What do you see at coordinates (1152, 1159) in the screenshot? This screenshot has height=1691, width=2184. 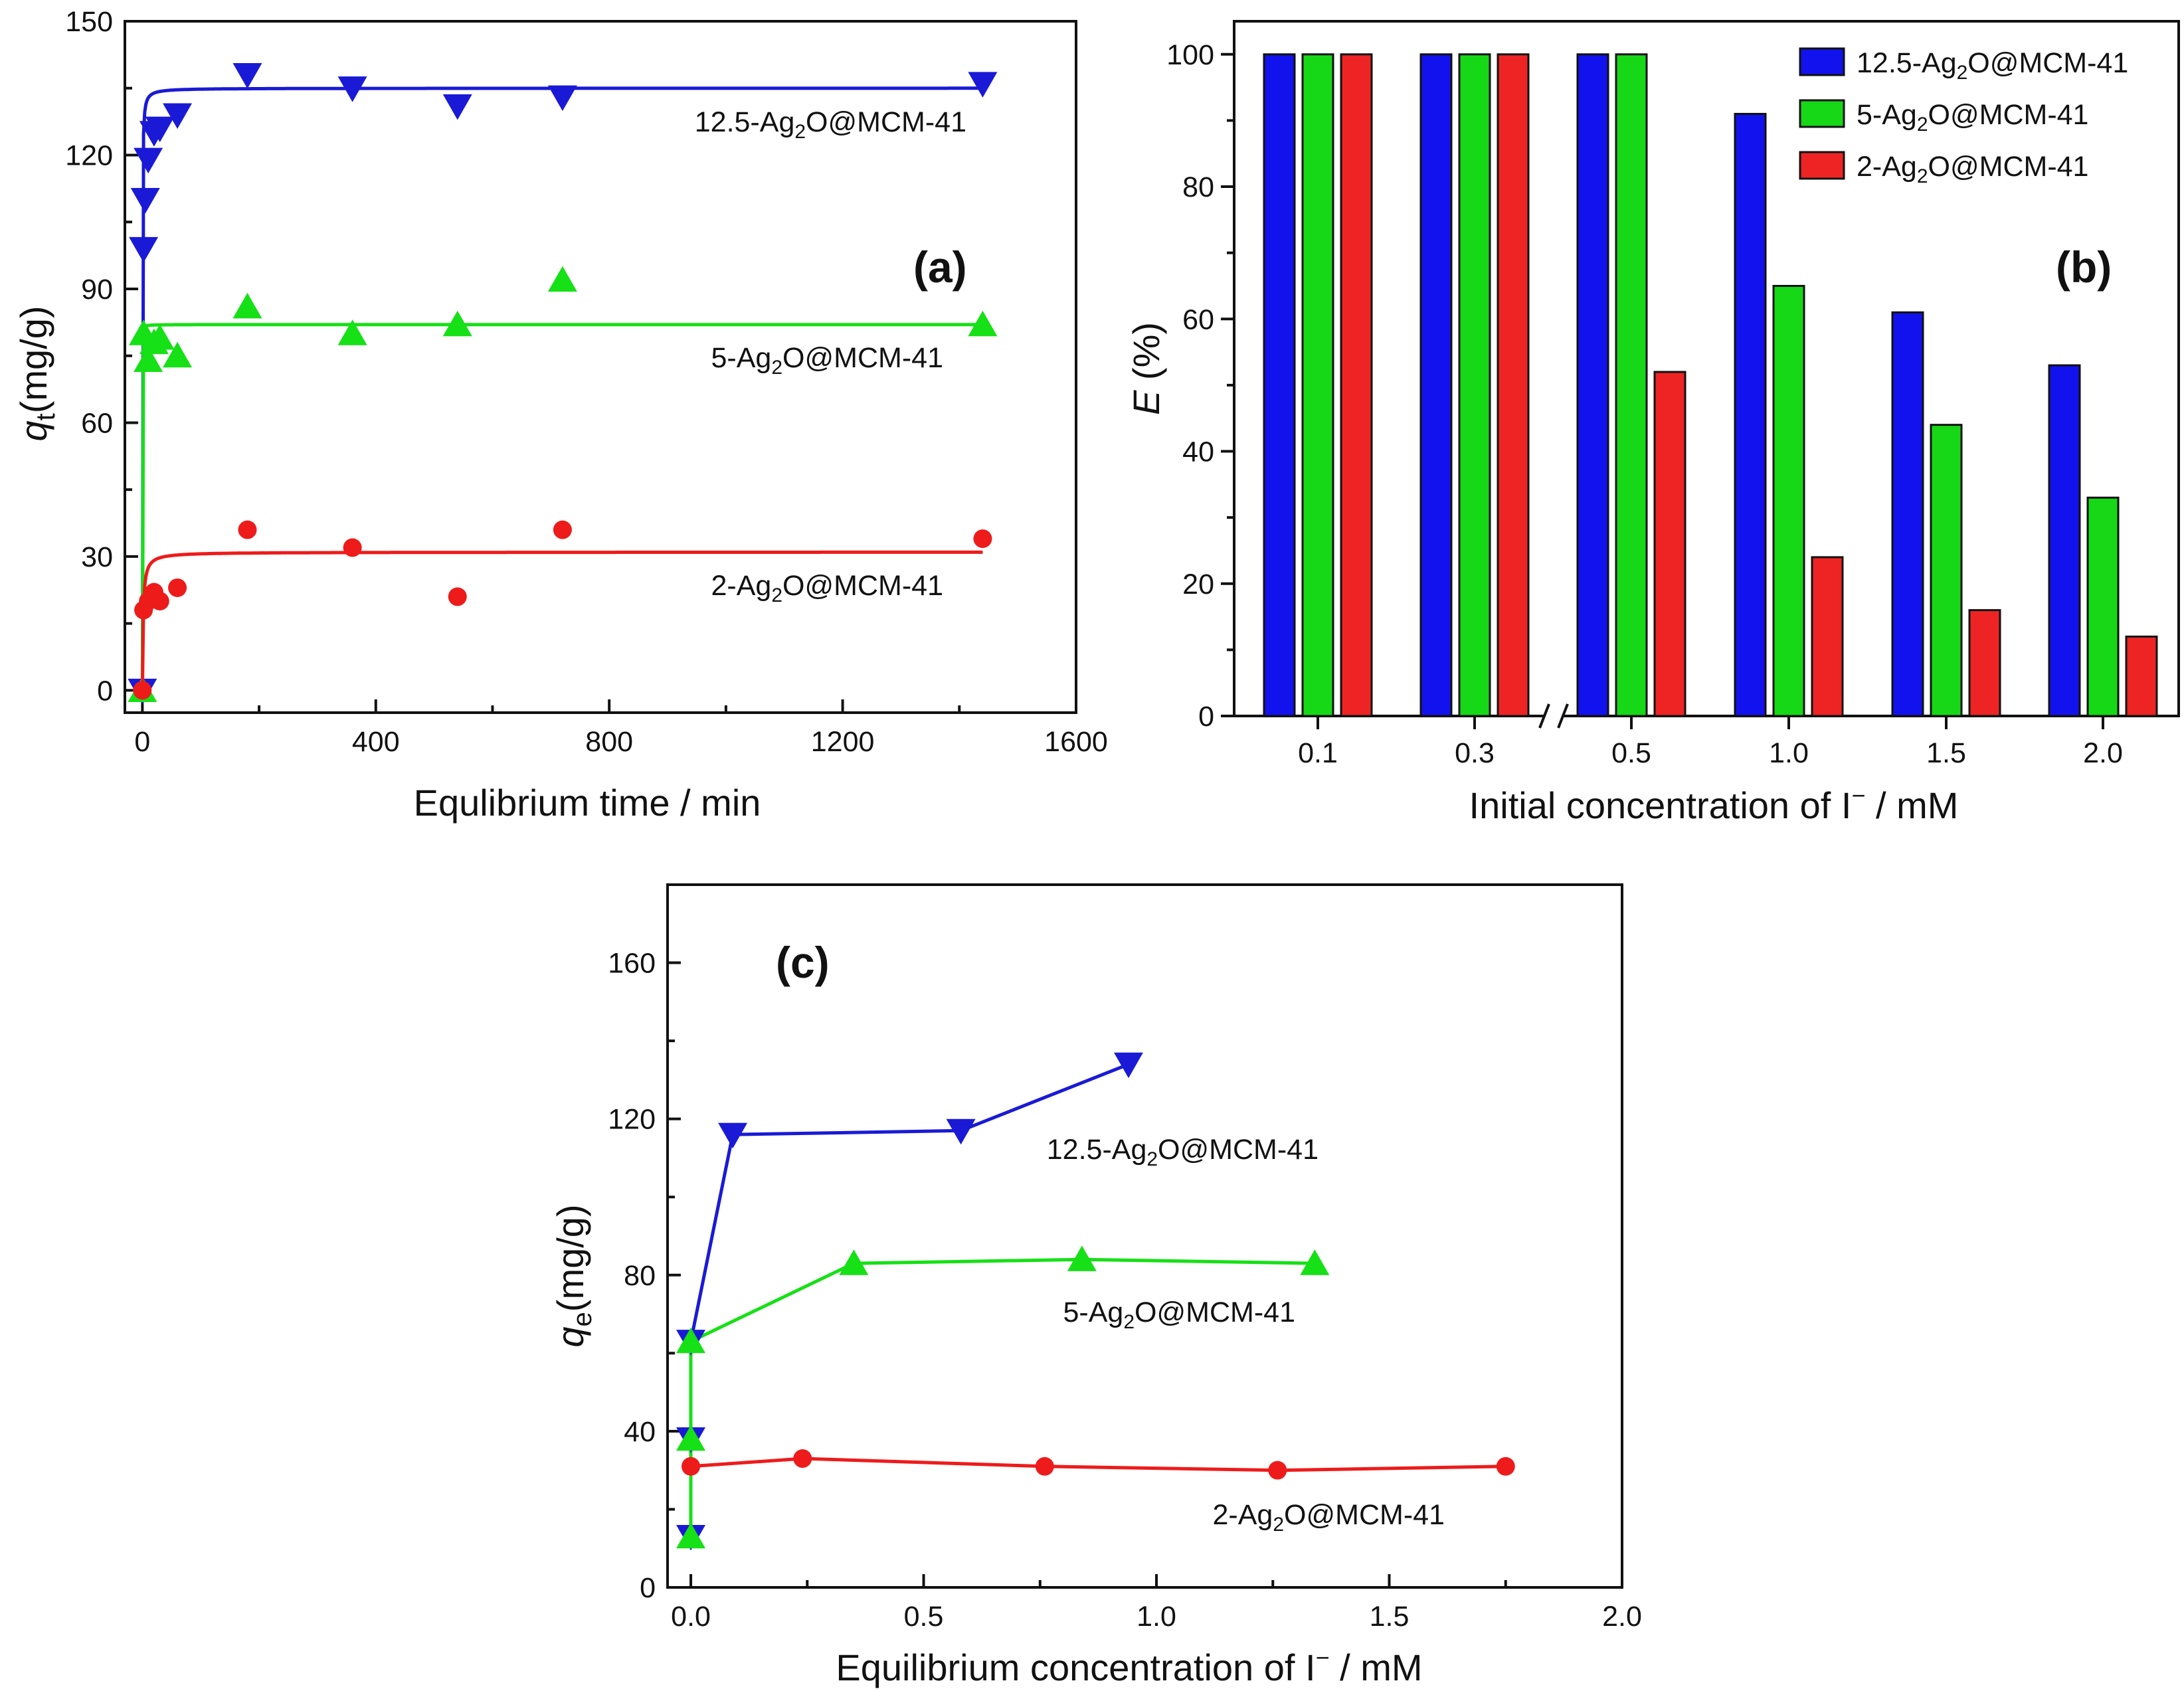 I see `series-label-0-sub: 2` at bounding box center [1152, 1159].